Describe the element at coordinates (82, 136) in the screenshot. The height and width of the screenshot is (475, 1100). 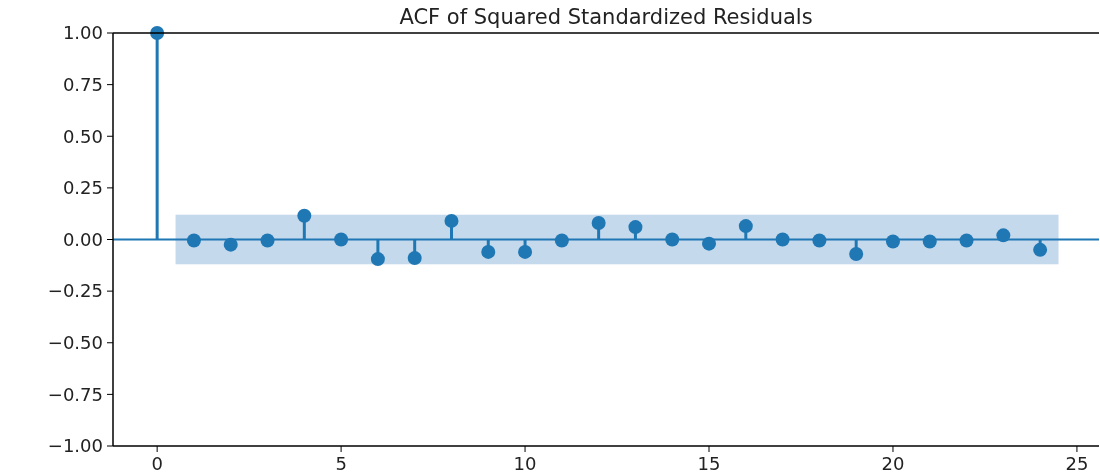
I see `y-tick-label: 0.50` at that location.